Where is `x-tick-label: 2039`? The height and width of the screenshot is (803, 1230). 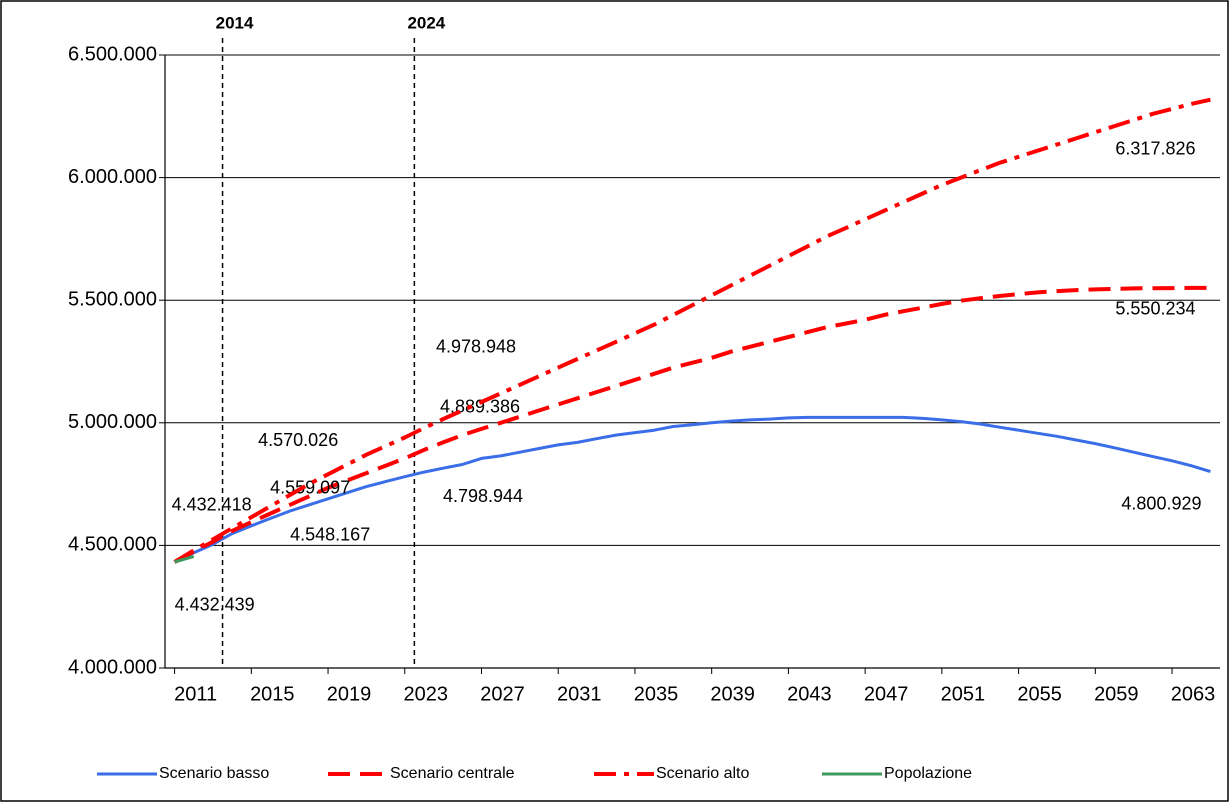 x-tick-label: 2039 is located at coordinates (732, 694).